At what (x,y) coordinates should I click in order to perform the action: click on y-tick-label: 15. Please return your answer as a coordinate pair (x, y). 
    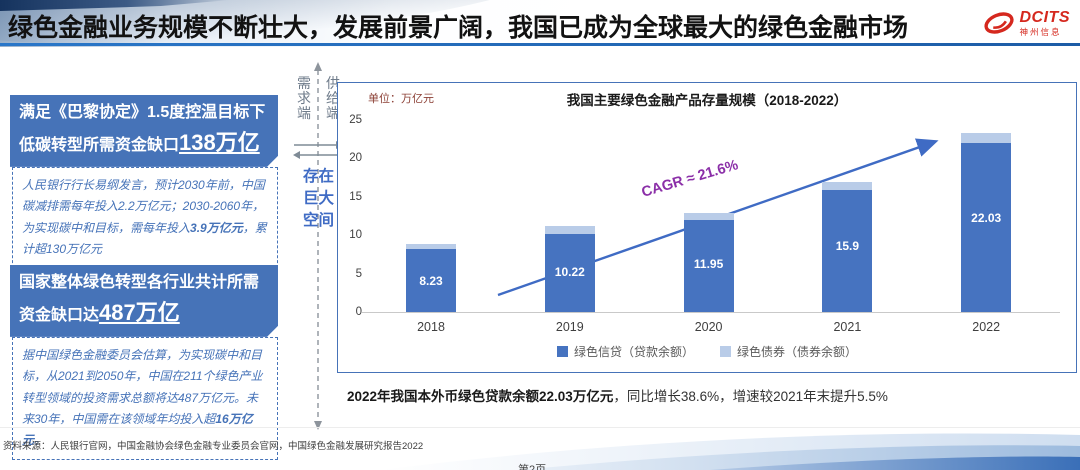
    Looking at the image, I should click on (355, 196).